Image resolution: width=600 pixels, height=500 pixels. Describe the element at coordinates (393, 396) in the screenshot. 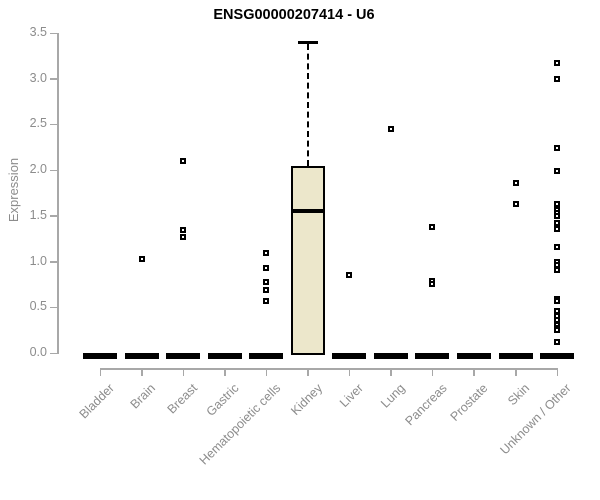

I see `x-tick-label: Lung` at that location.